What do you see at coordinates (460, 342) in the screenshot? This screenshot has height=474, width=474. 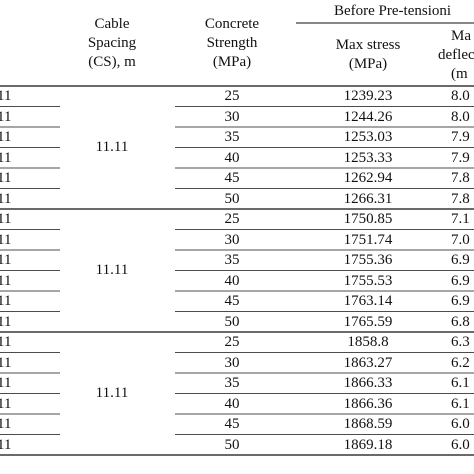 I see `row-deflection-cell: 6.3` at bounding box center [460, 342].